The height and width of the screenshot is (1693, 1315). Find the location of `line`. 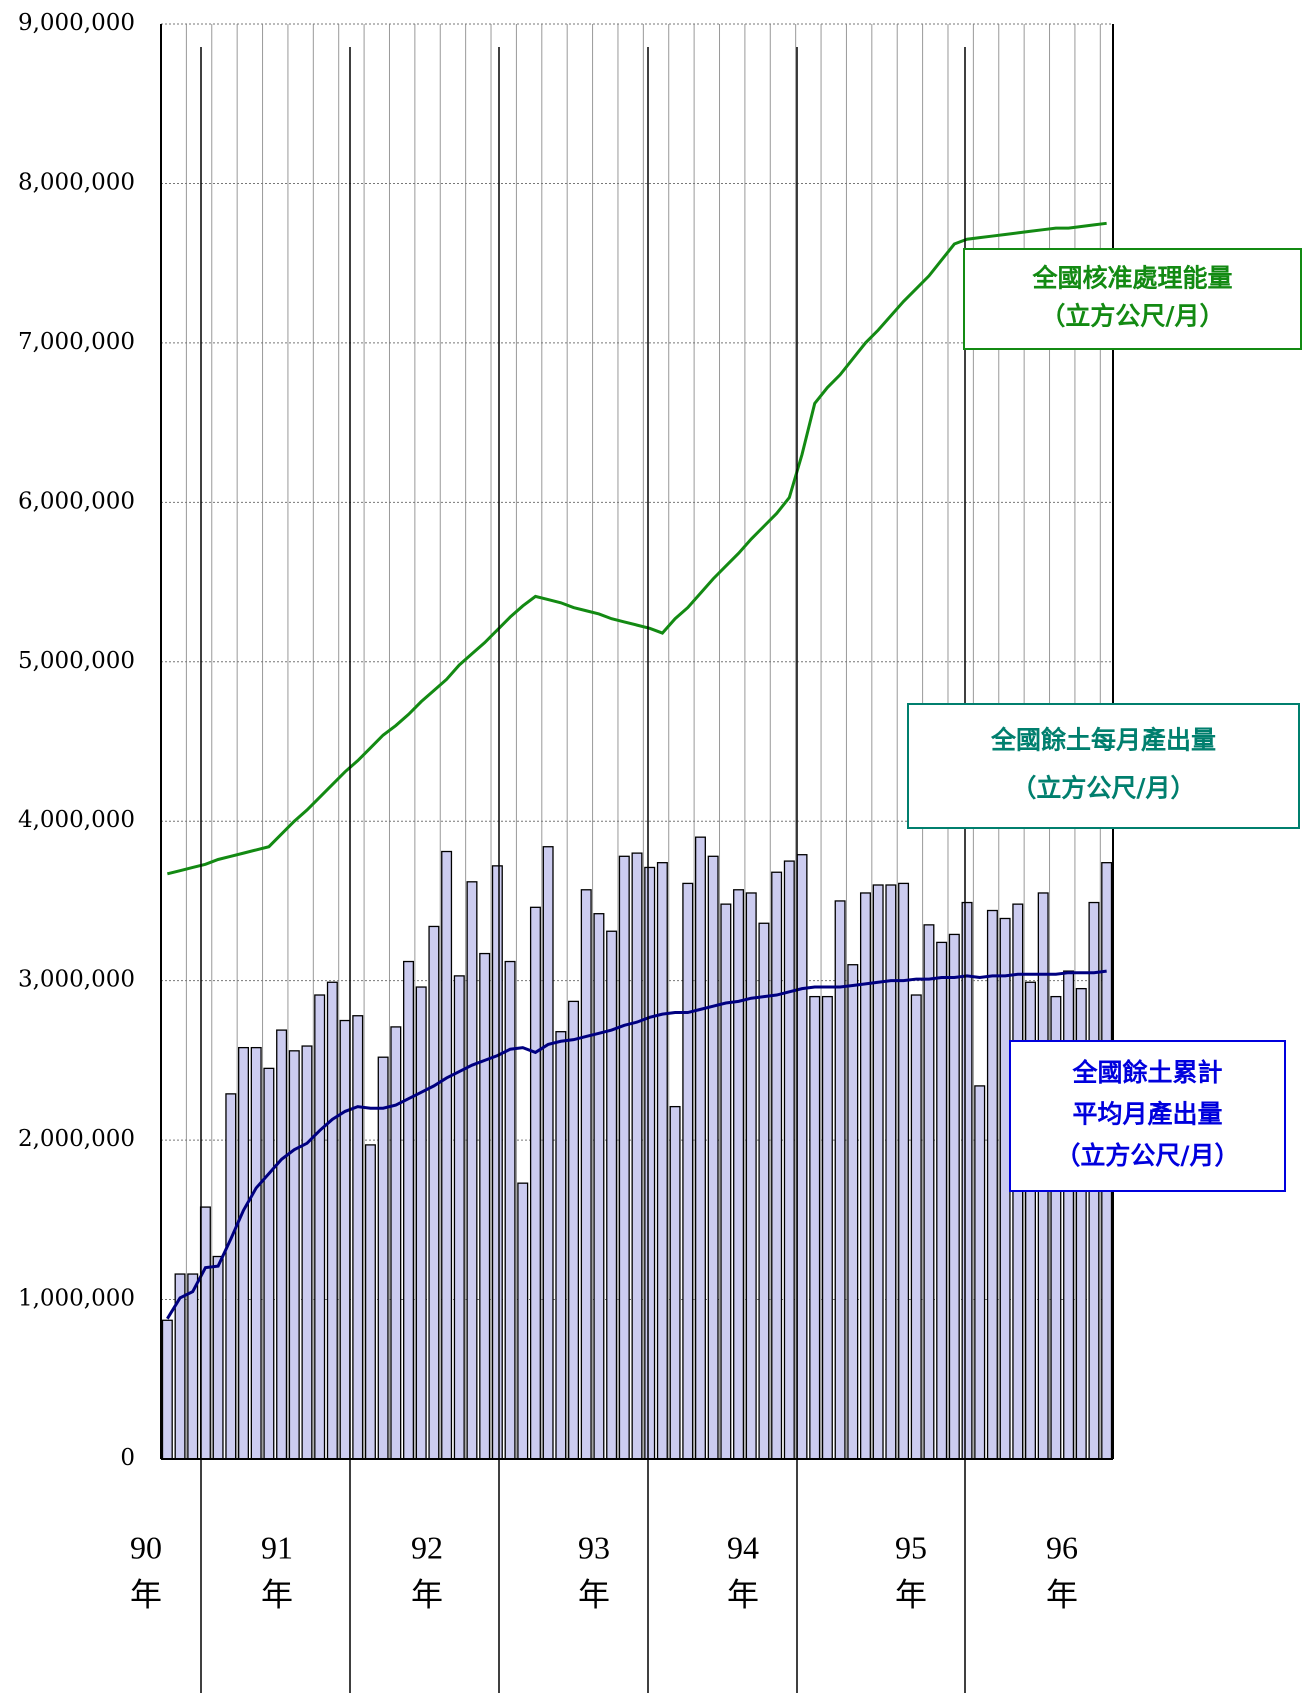

line is located at coordinates (636, 1144).